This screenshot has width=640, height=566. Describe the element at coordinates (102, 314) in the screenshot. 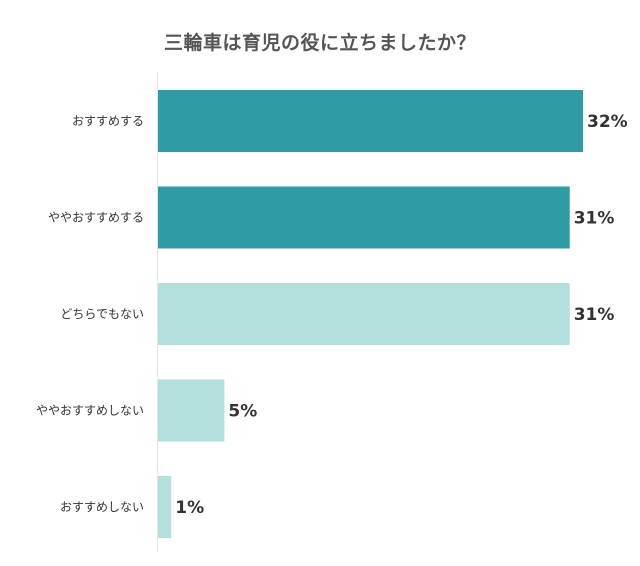

I see `category-label-2: どちらでもない` at that location.